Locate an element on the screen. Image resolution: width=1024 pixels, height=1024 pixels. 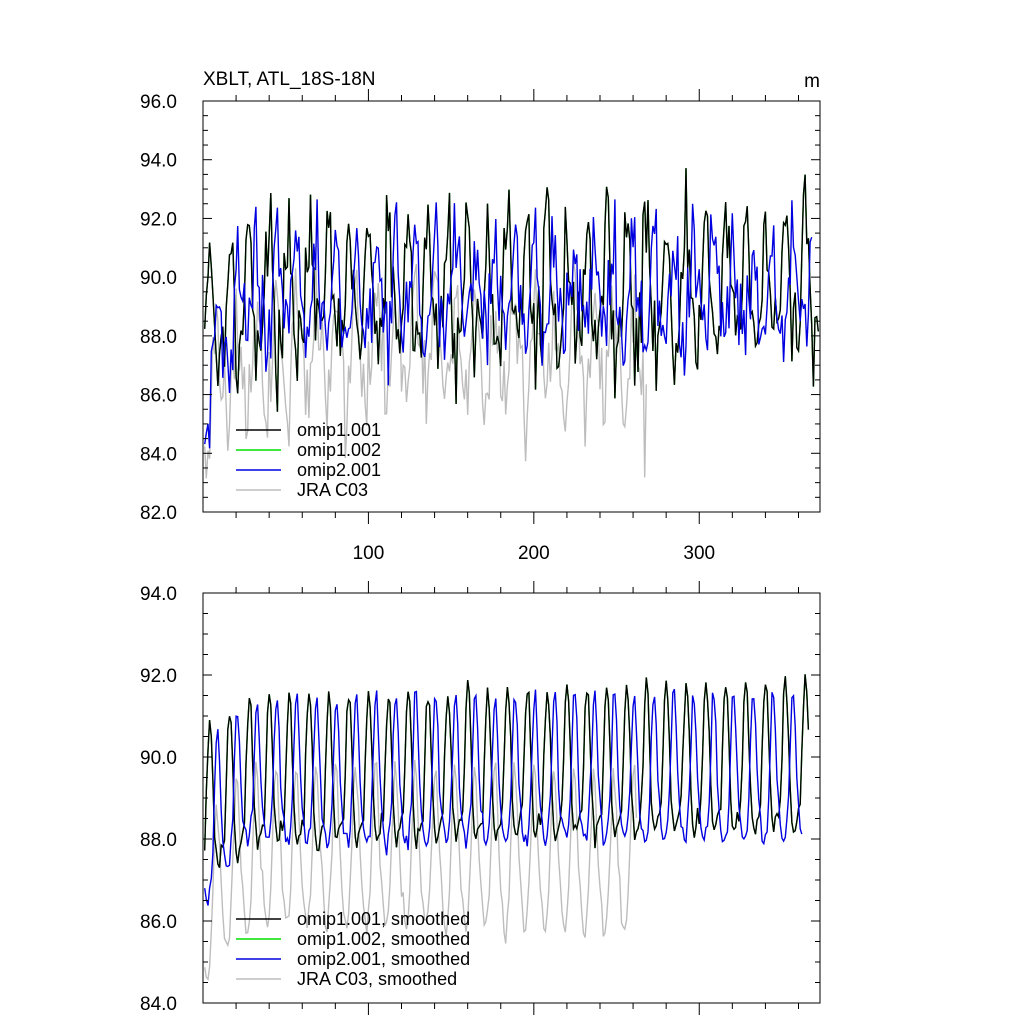
y-tick-label: 96.0 is located at coordinates (158, 102).